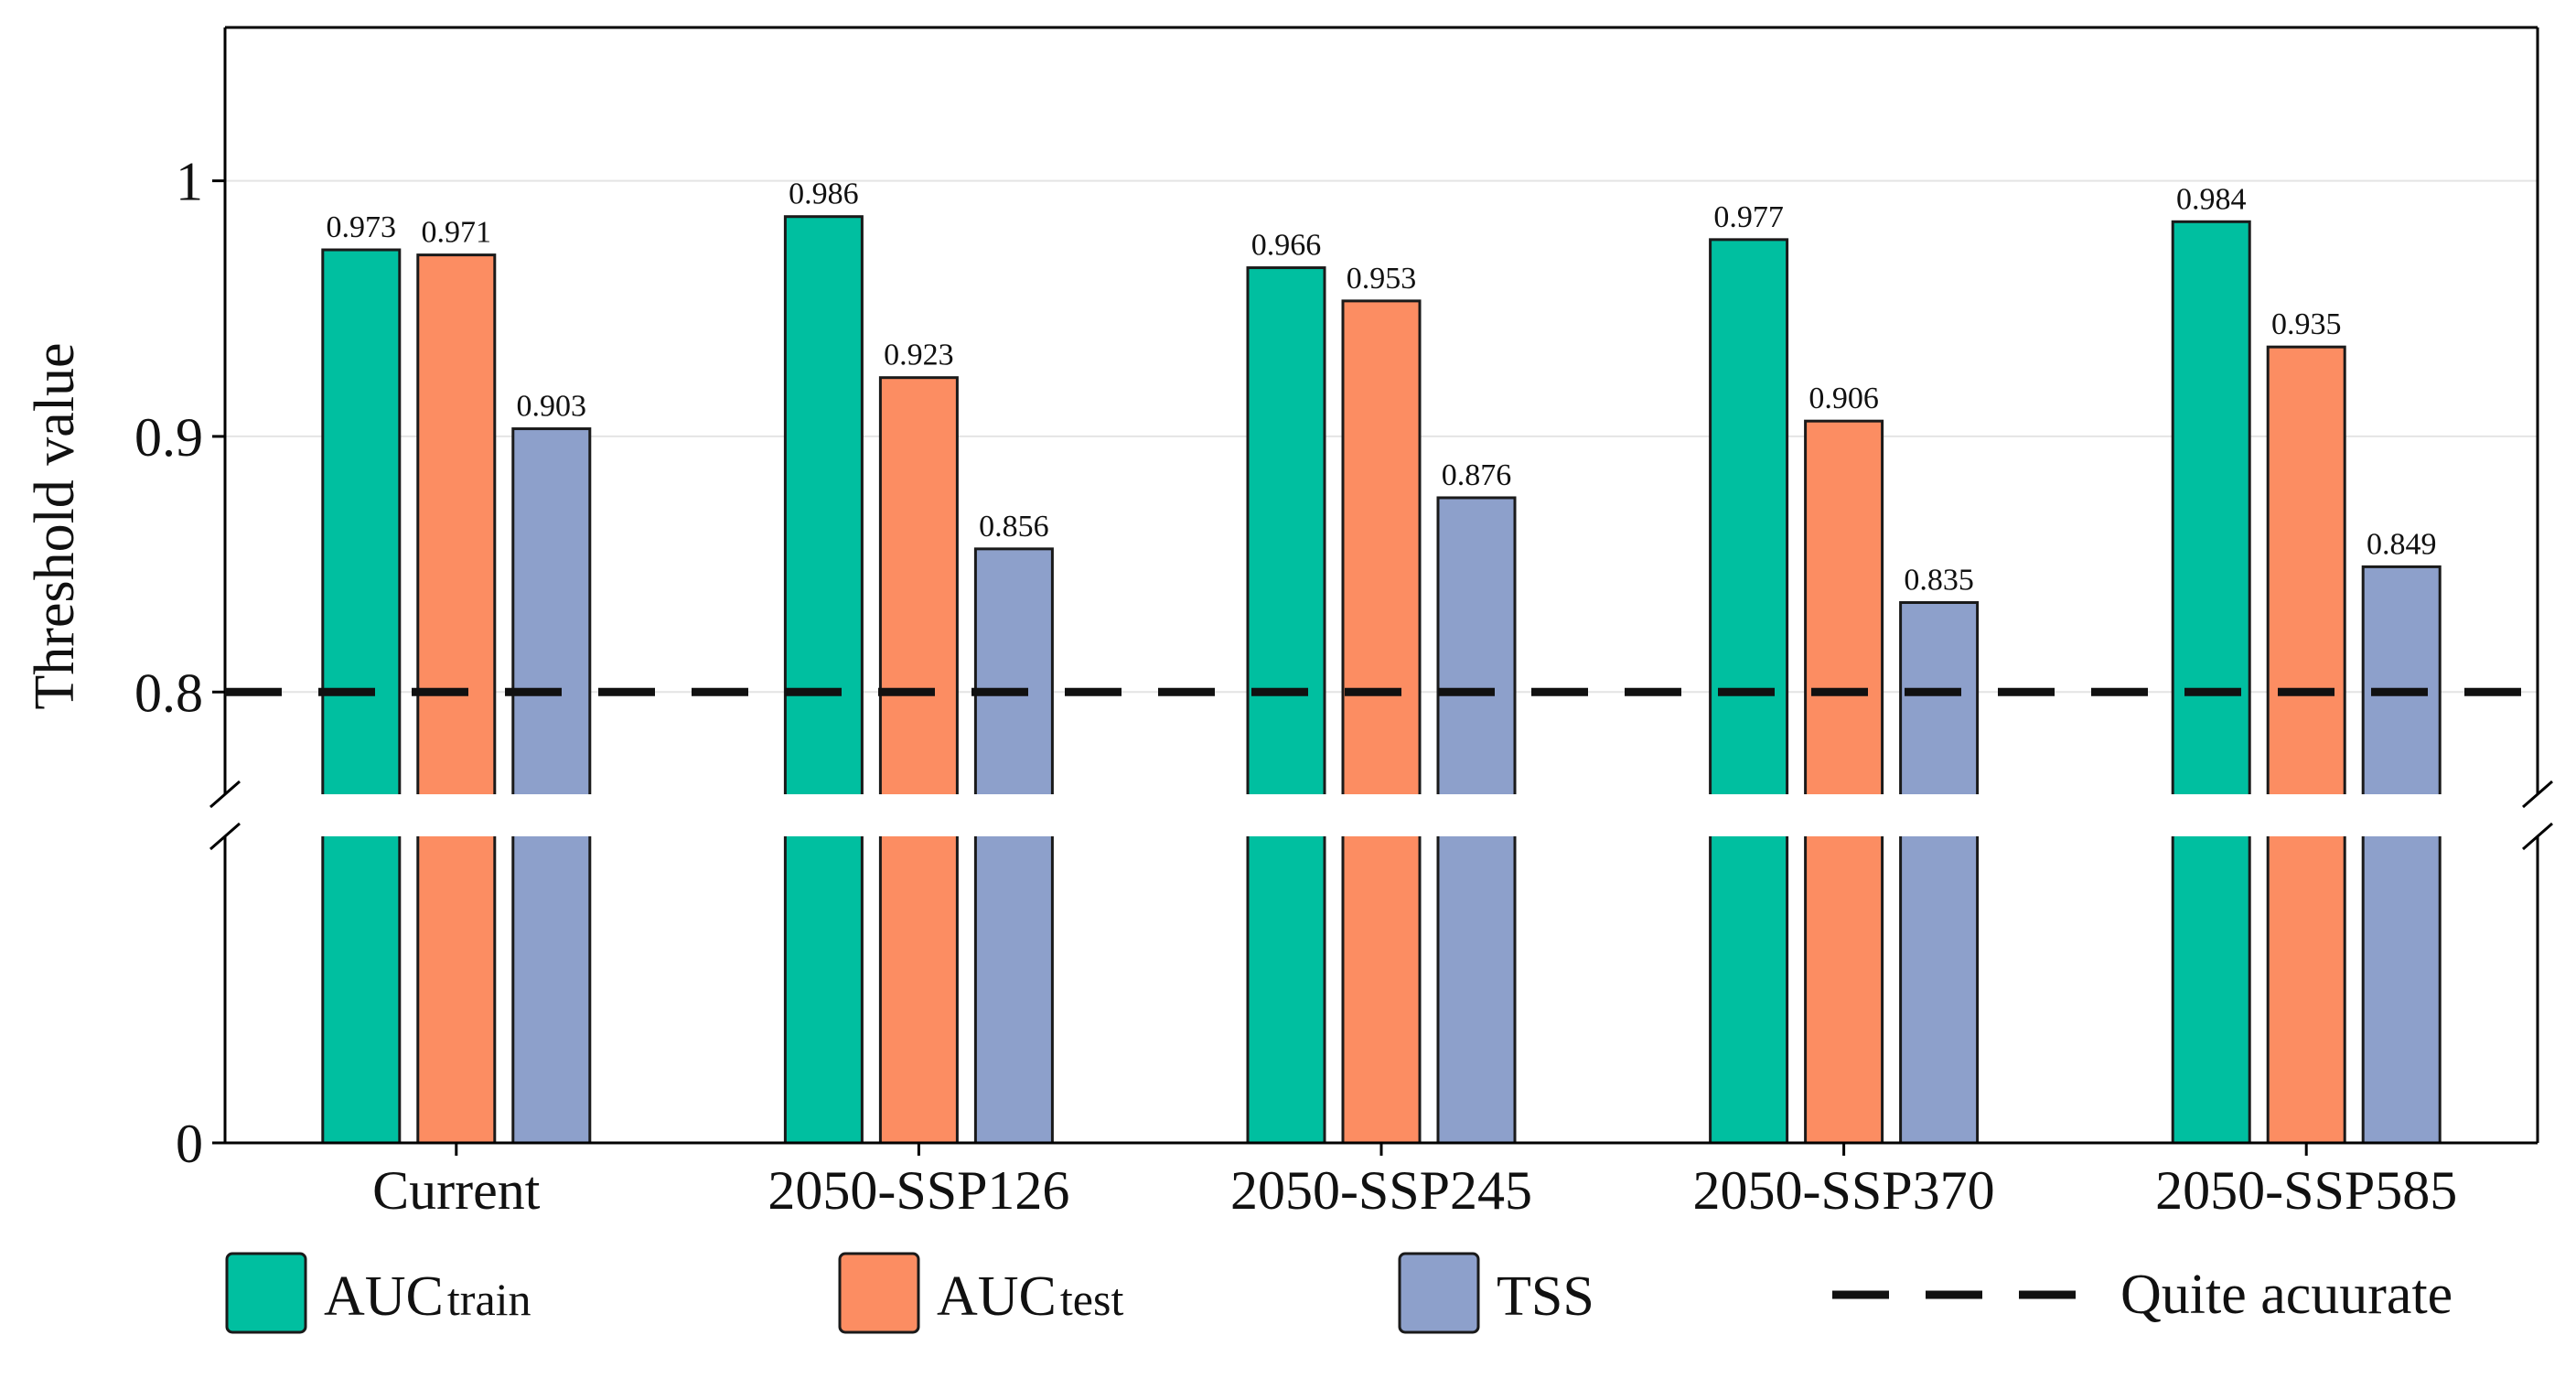 This screenshot has height=1400, width=2576. I want to click on data-label-auctest-0: 0.971, so click(457, 233).